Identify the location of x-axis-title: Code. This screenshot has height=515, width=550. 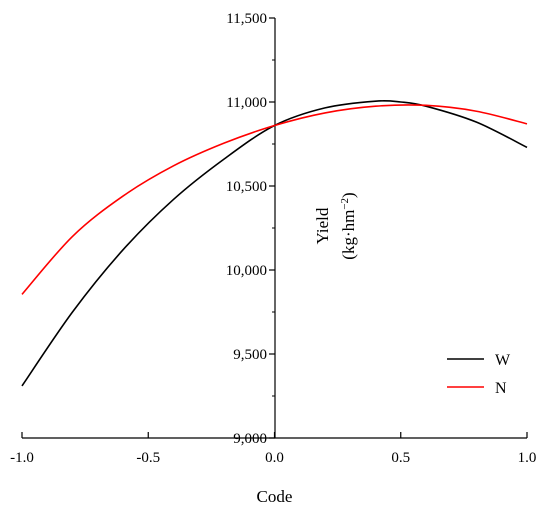
(275, 496).